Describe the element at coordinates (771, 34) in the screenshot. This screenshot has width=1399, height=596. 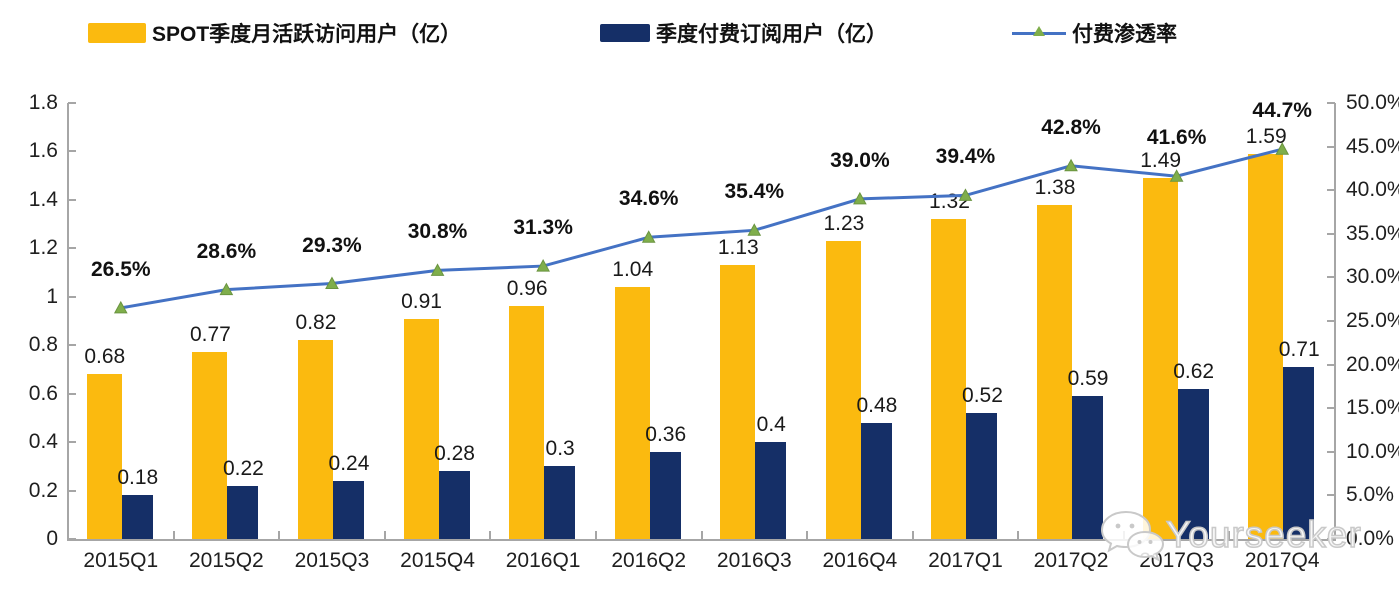
I see `subscribers-legend-label: 季度付费订阅用户（亿）` at that location.